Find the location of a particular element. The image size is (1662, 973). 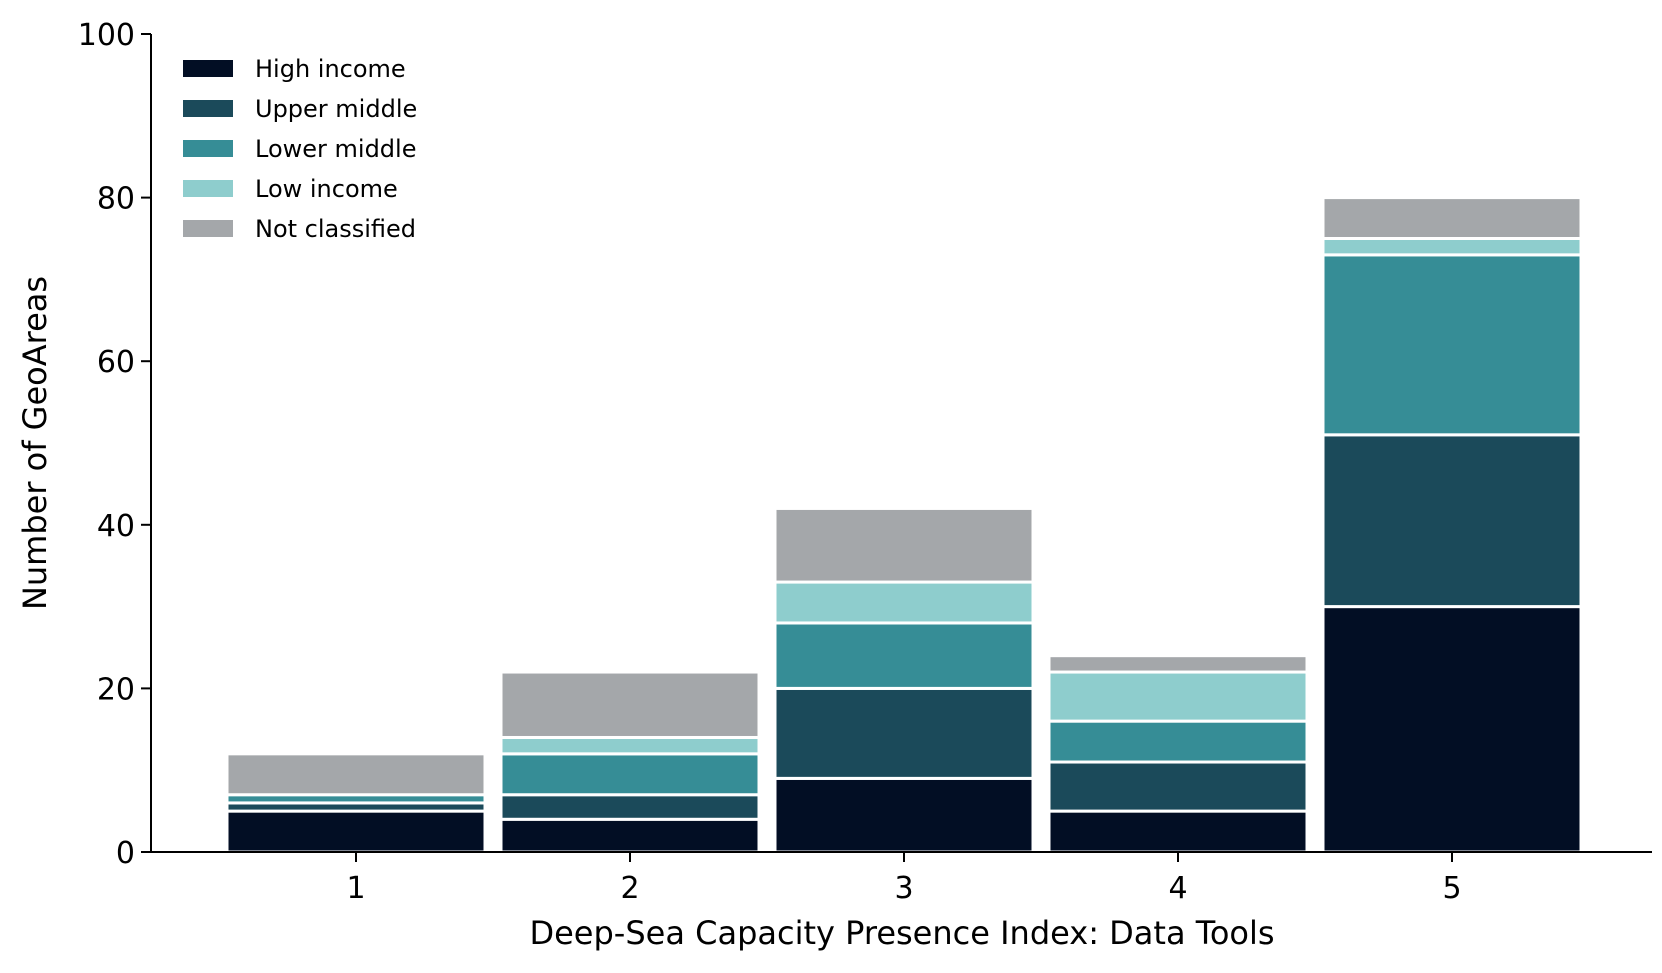

legend-swatch-not-classified is located at coordinates (208, 228).